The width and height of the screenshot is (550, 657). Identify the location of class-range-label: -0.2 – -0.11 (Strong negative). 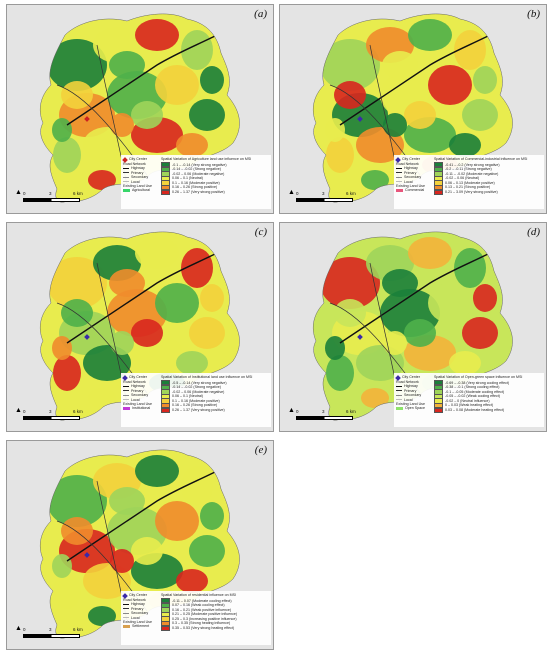
(468, 169).